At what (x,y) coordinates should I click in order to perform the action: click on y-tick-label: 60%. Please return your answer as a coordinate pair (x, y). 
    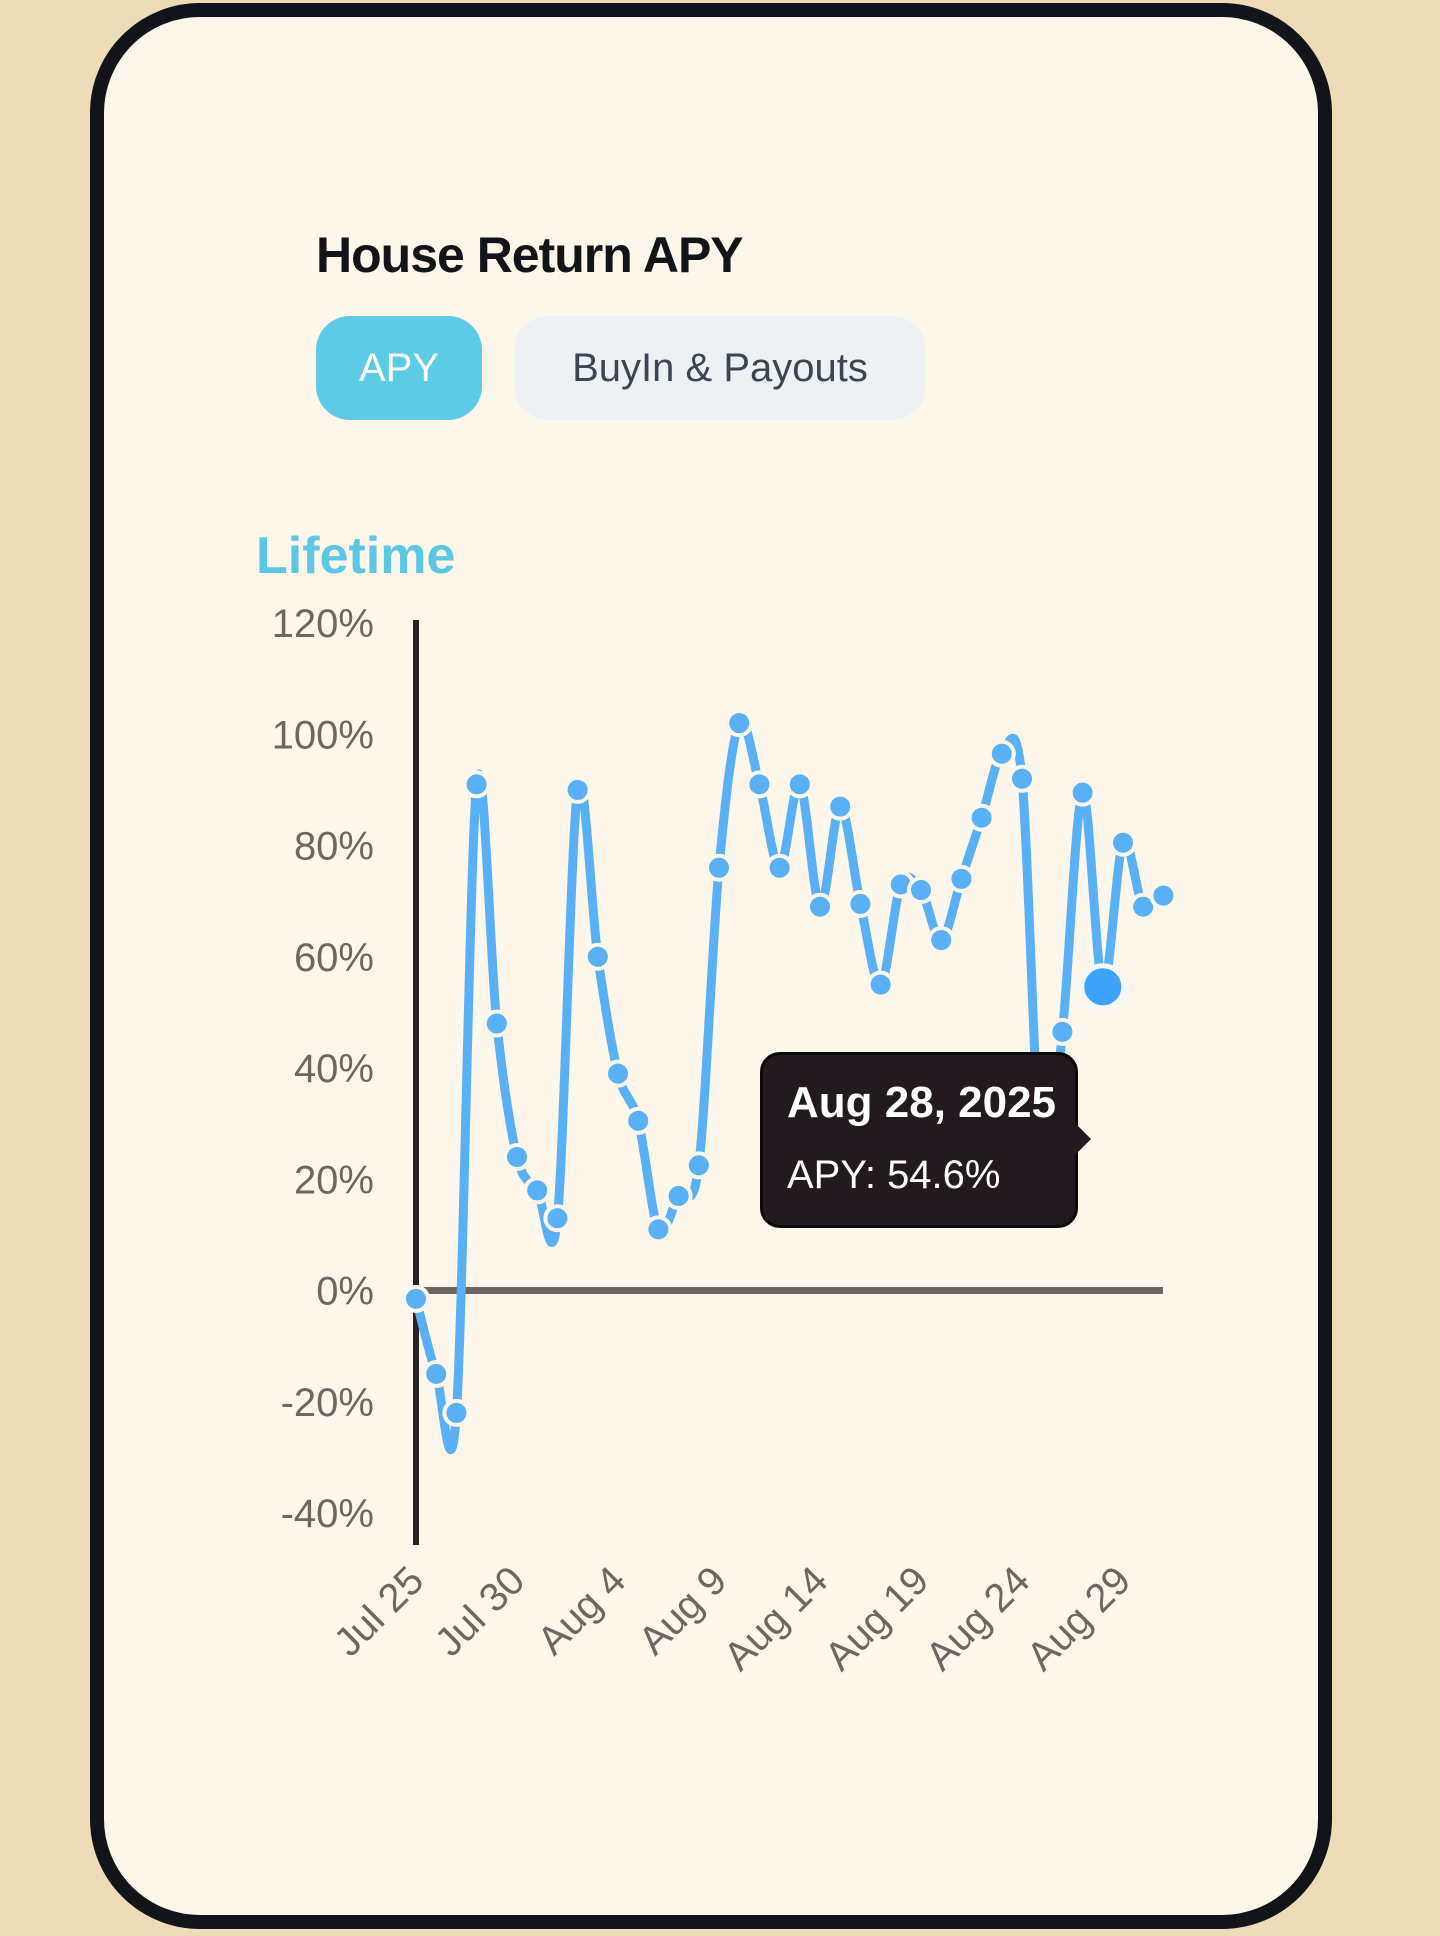
    Looking at the image, I should click on (334, 958).